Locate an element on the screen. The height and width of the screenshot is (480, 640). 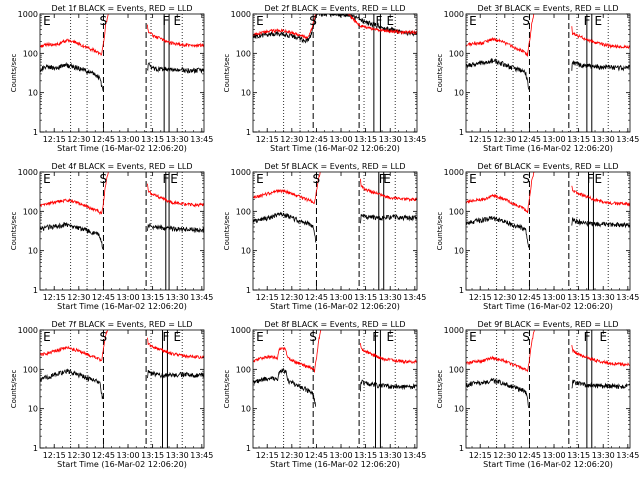
panel-title: Det 2f BLACK = Events, RED = LLD is located at coordinates (334, 8).